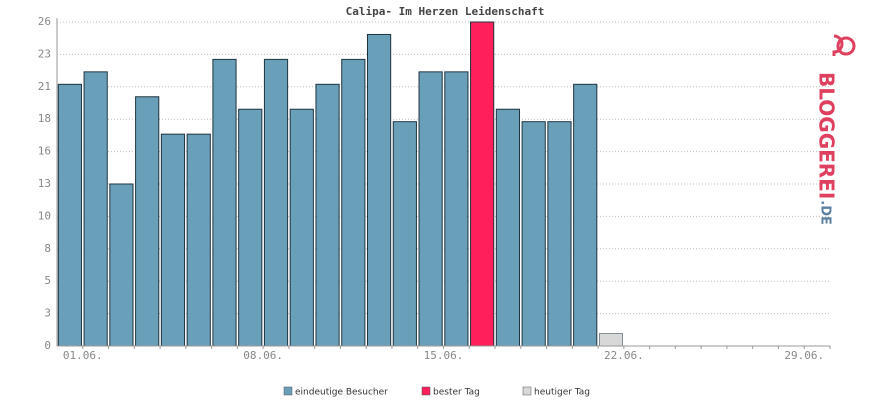 This screenshot has height=400, width=870. Describe the element at coordinates (47, 313) in the screenshot. I see `y-tick-label: 3` at that location.